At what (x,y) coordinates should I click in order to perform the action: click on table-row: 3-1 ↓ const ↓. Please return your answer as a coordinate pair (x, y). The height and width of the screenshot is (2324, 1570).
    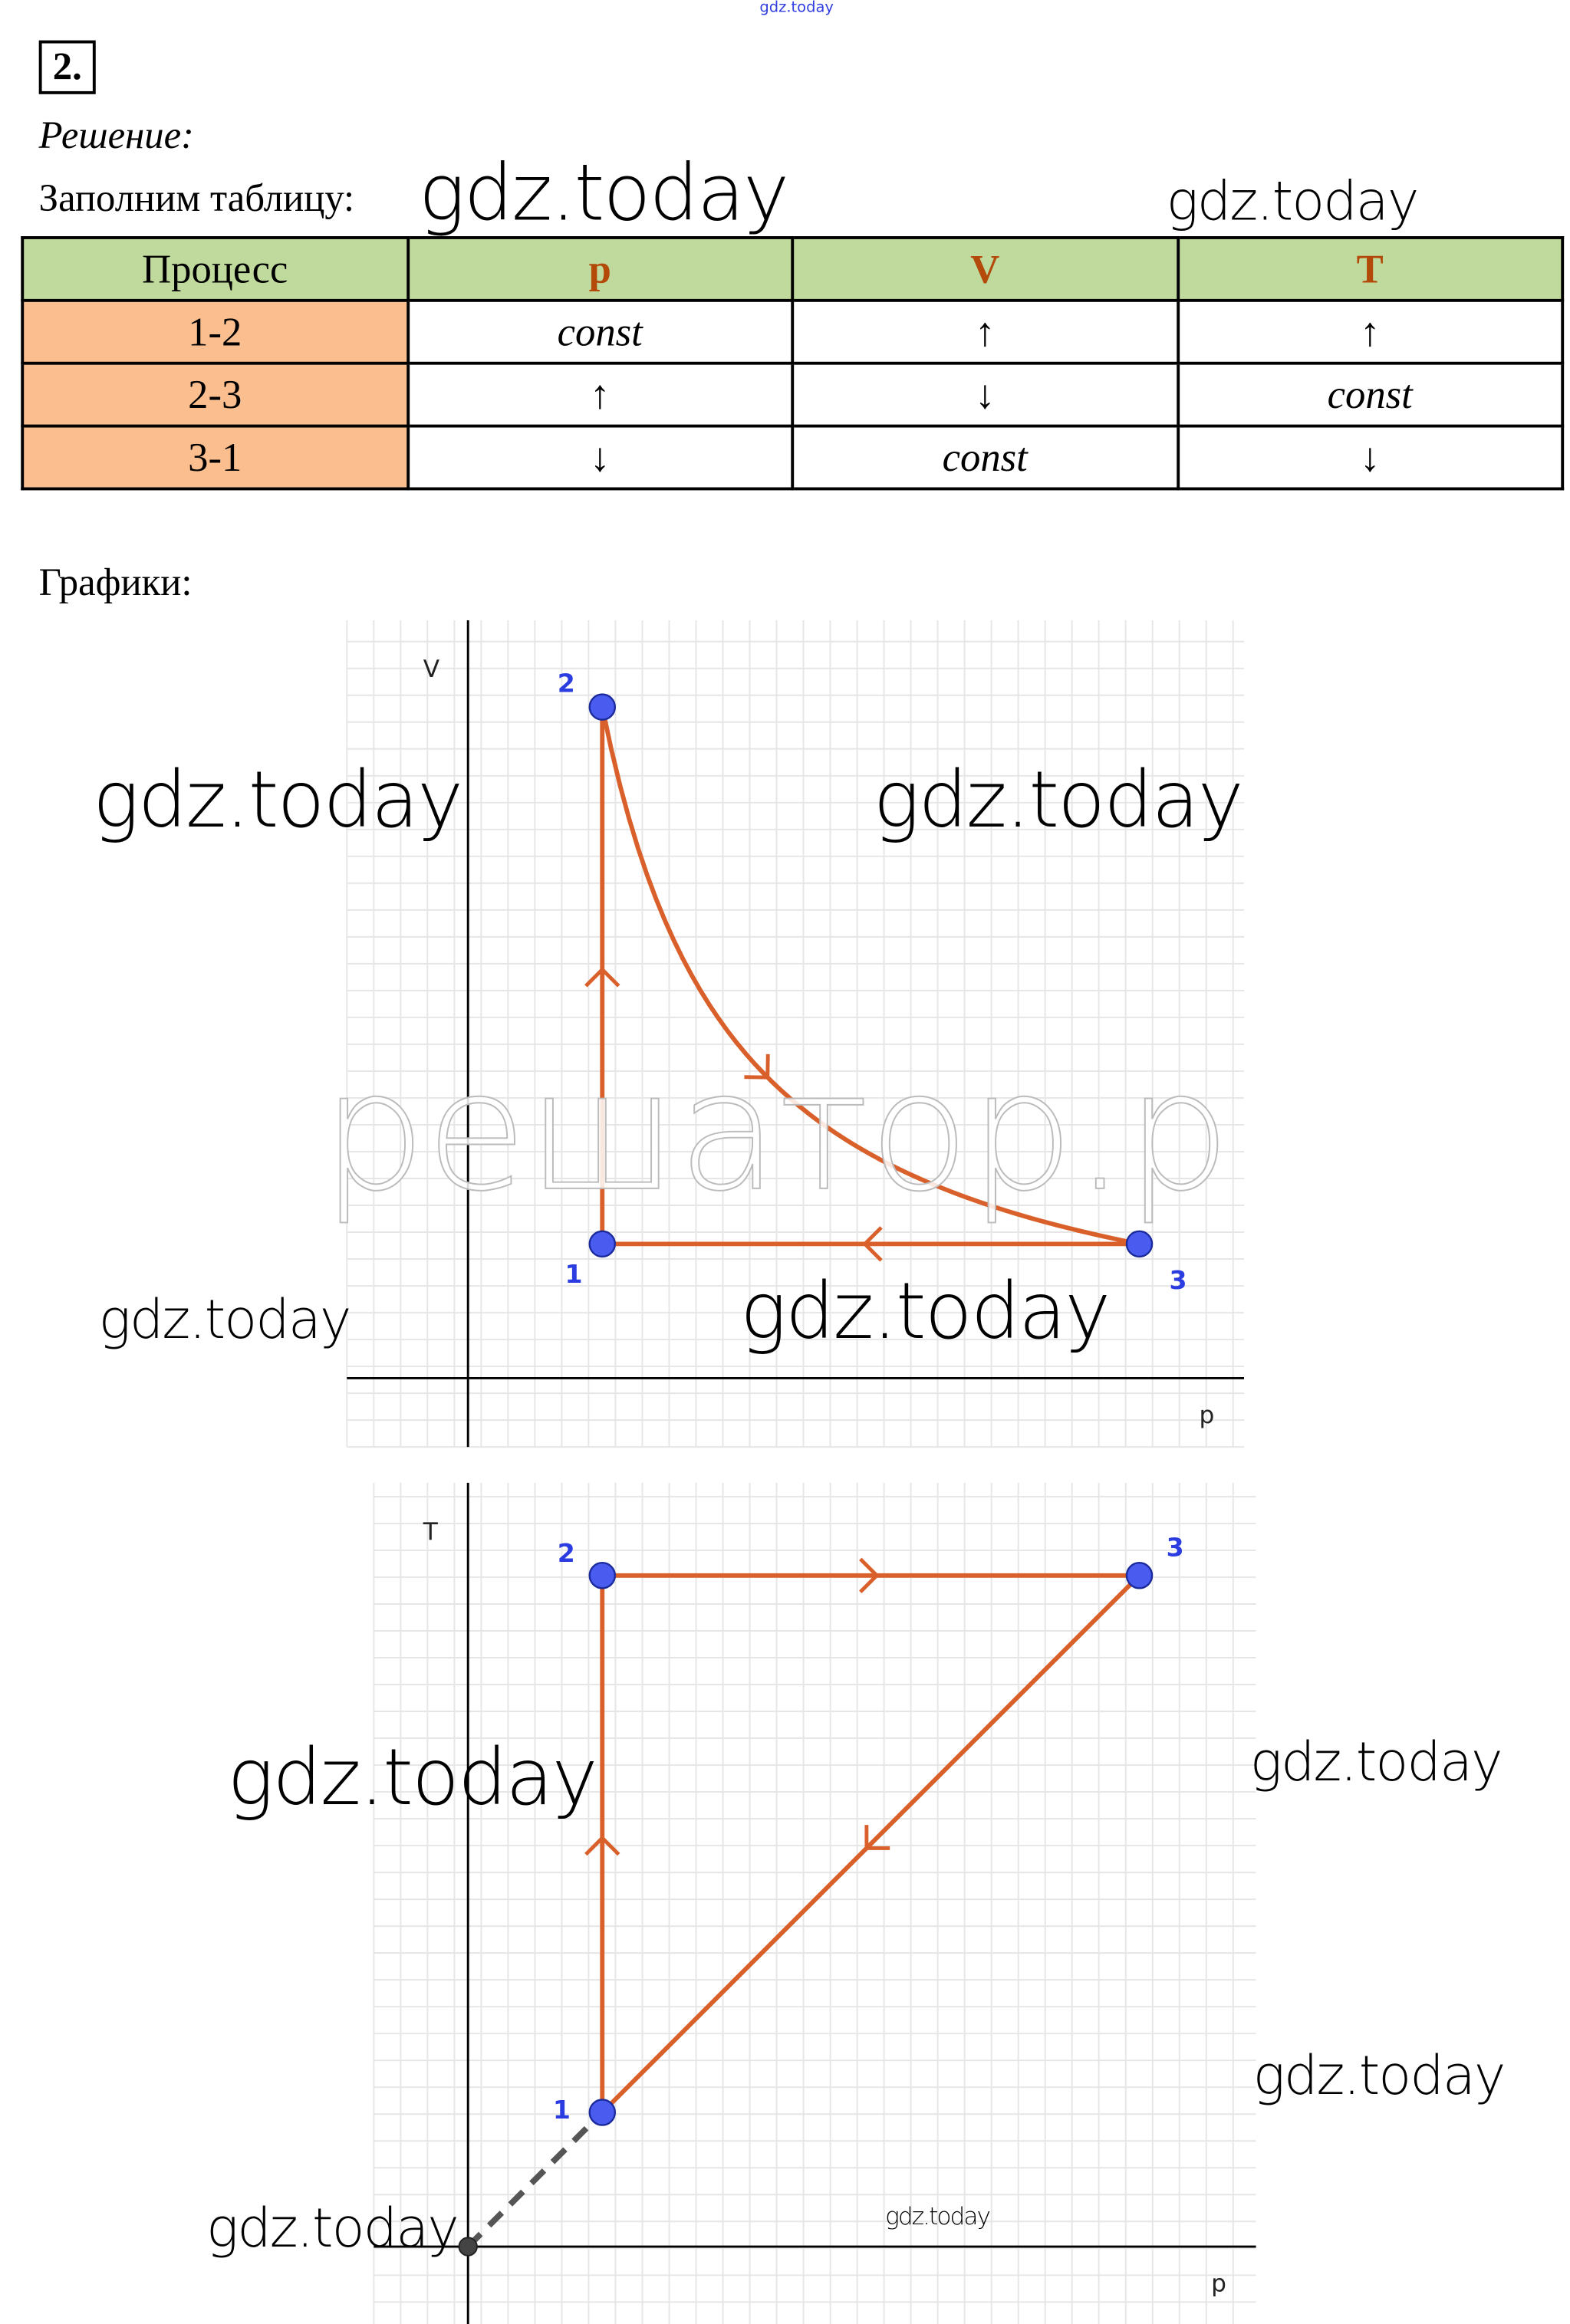
    Looking at the image, I should click on (793, 457).